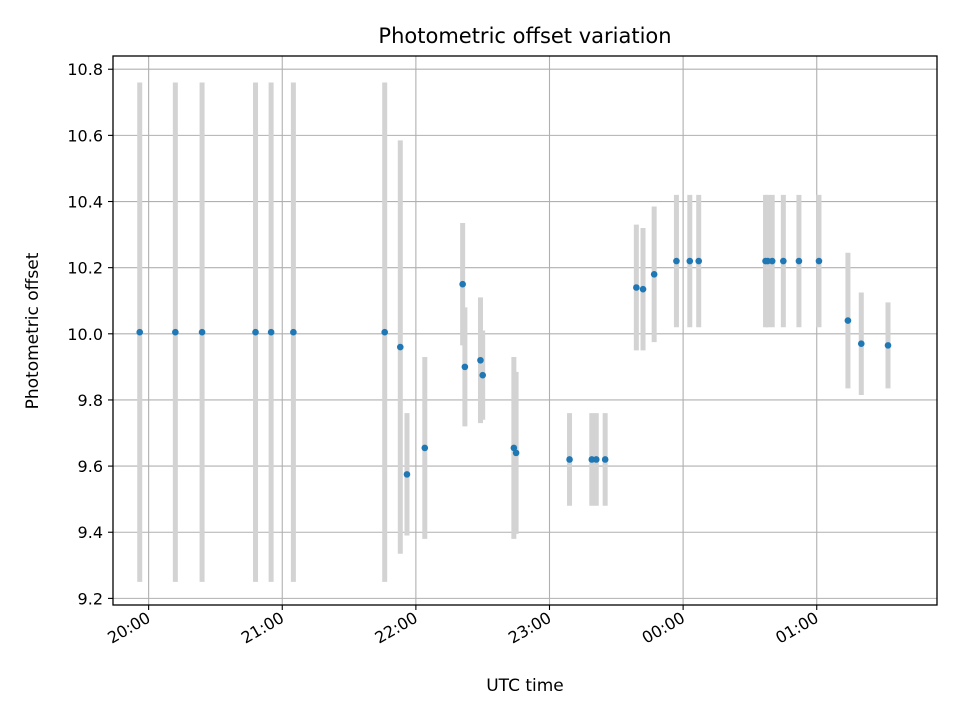 This screenshot has height=720, width=960. I want to click on y-tick-label: 9.8, so click(90, 400).